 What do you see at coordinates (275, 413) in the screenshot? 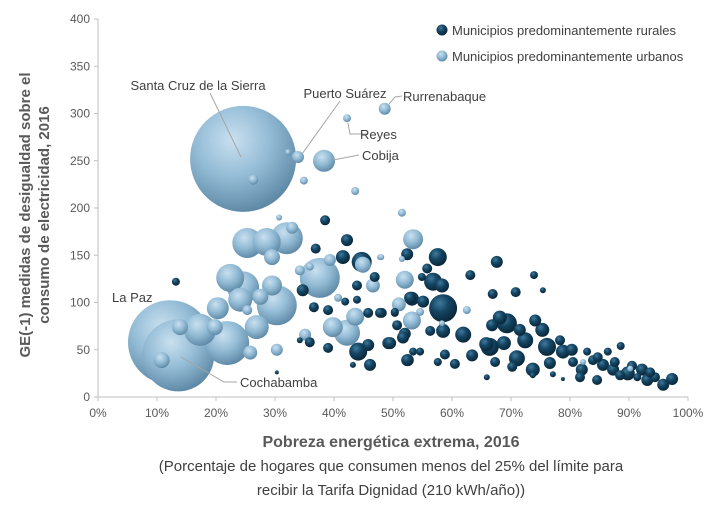
I see `x-tick-label: 30%` at bounding box center [275, 413].